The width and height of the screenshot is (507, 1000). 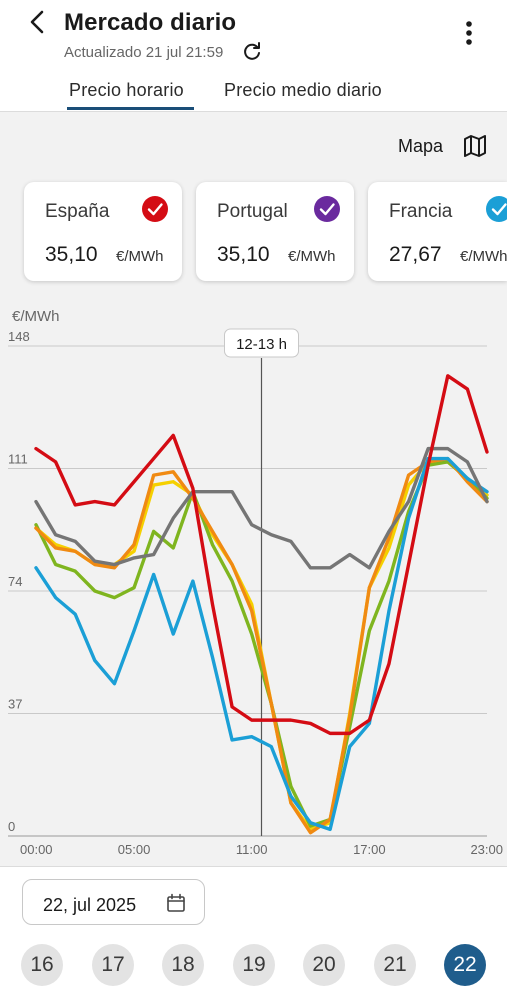 What do you see at coordinates (421, 211) in the screenshot?
I see `card-country-name: Francia` at bounding box center [421, 211].